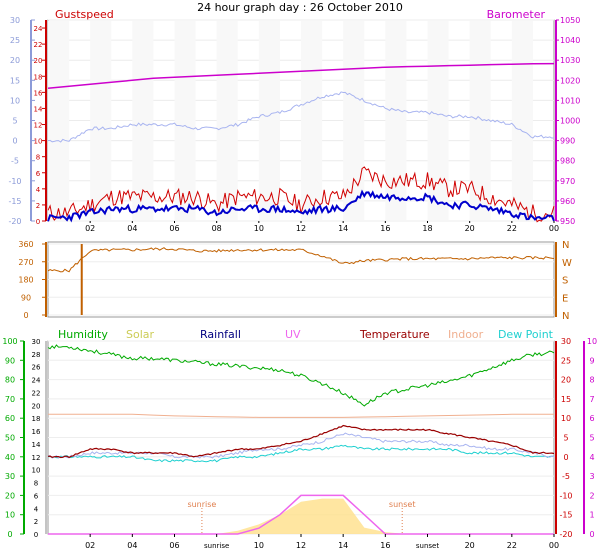  What do you see at coordinates (591, 418) in the screenshot?
I see `p3-uv-tick-label: 6` at bounding box center [591, 418].